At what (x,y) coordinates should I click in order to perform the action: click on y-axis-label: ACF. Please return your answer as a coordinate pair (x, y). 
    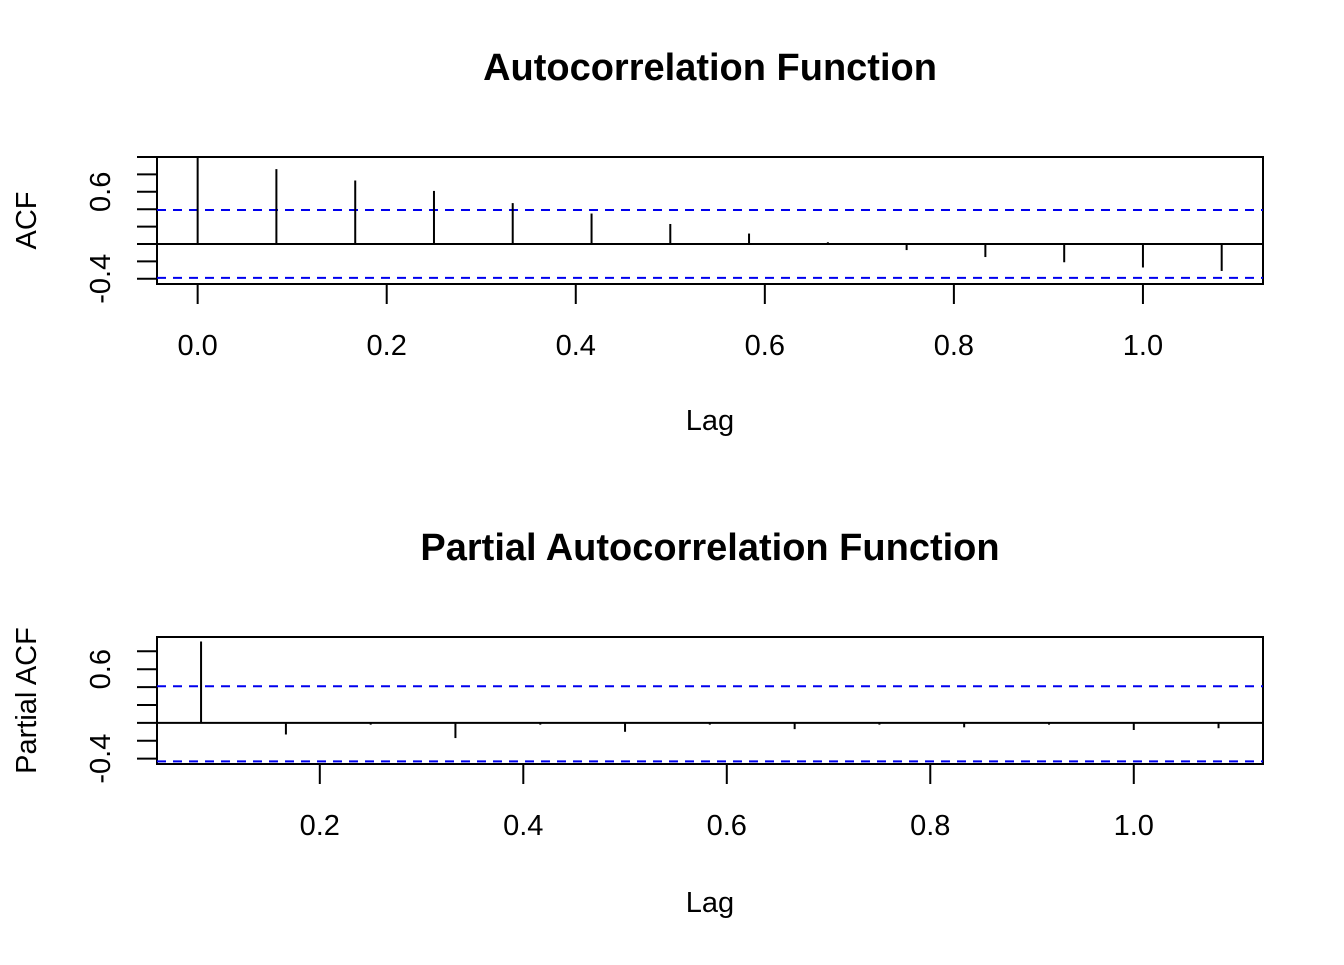
    Looking at the image, I should click on (27, 221).